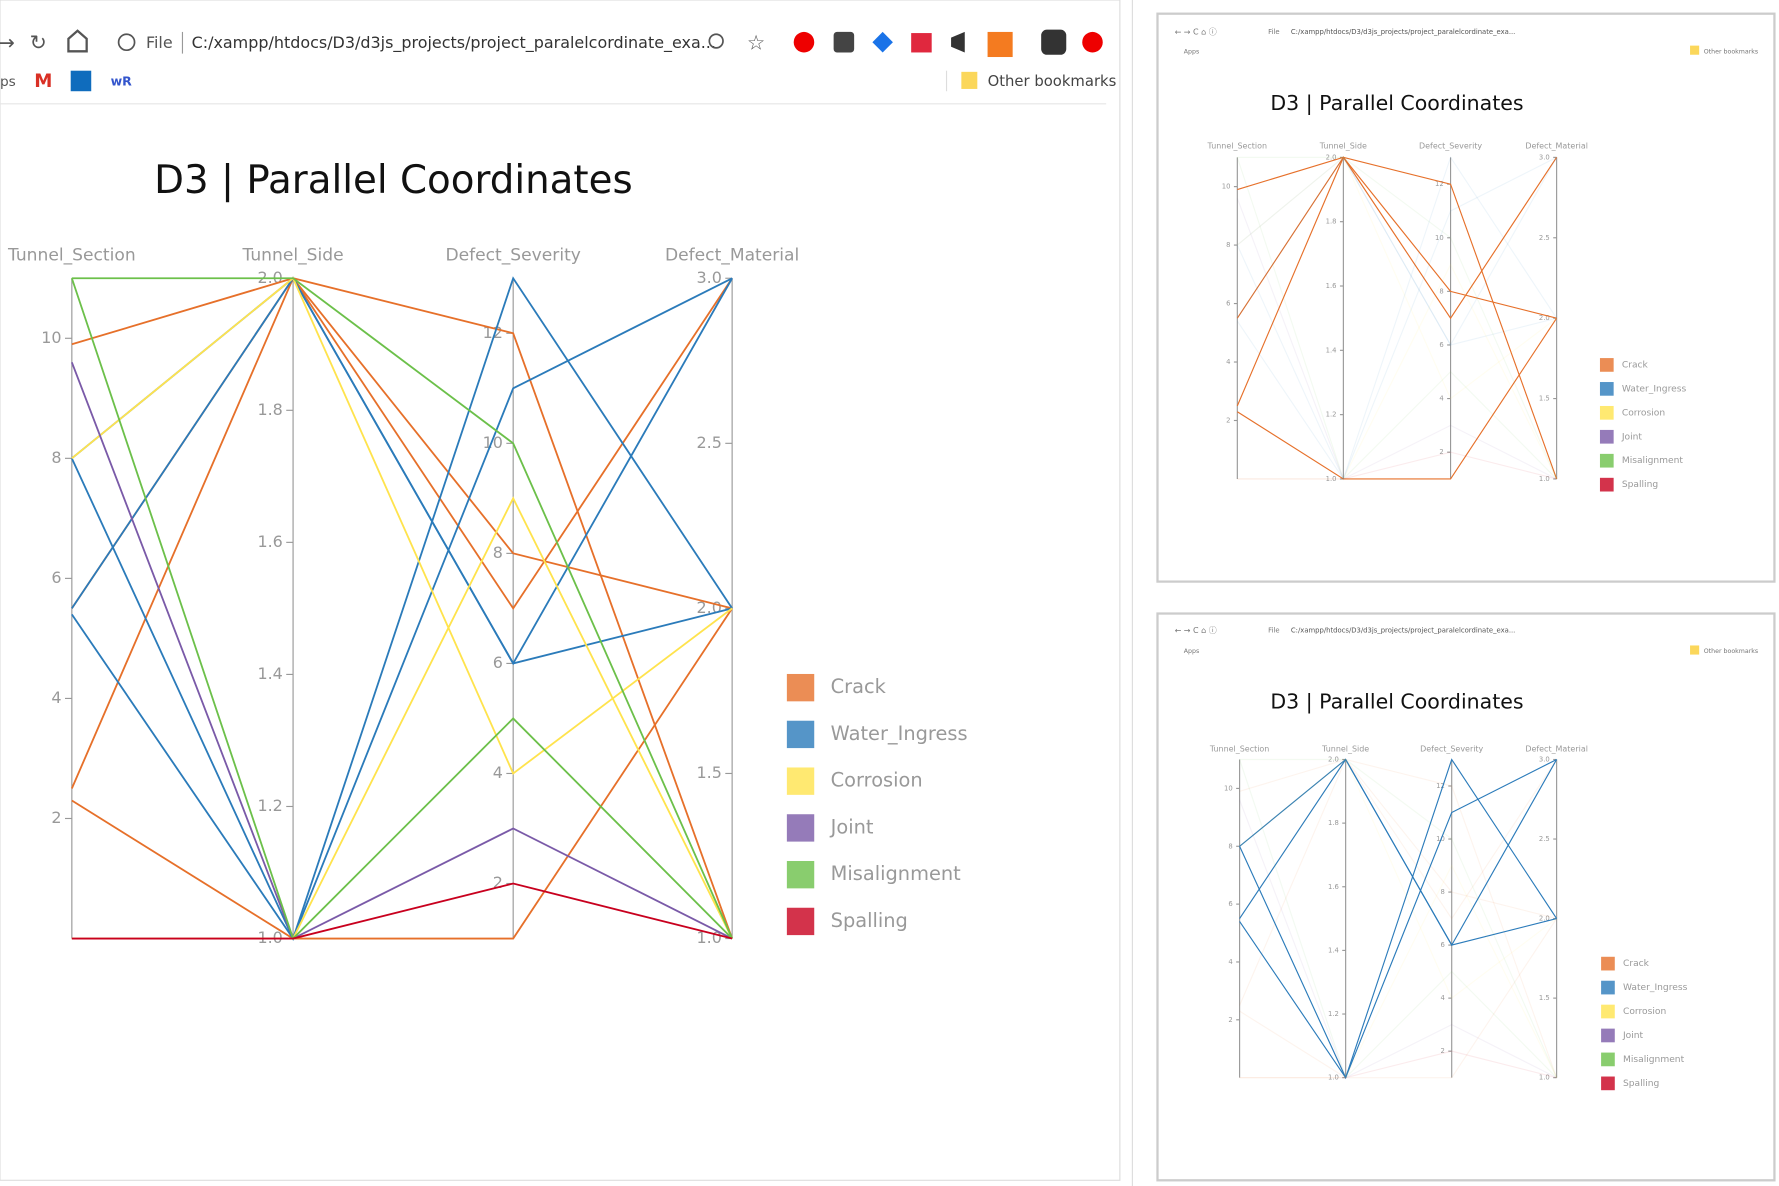 Image resolution: width=1779 pixels, height=1186 pixels. Describe the element at coordinates (81, 81) in the screenshot. I see `outlook-bookmark` at that location.